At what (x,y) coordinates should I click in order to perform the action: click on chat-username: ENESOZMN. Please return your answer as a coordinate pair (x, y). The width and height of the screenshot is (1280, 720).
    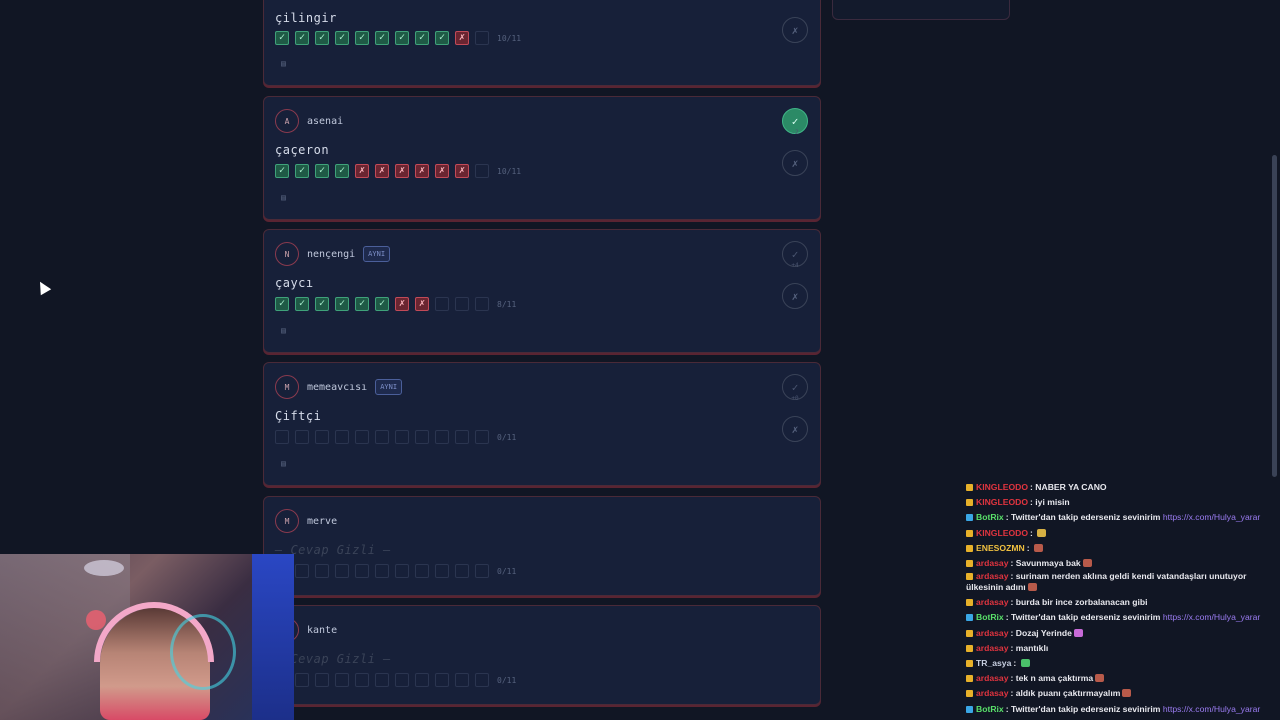
    Looking at the image, I should click on (1000, 547).